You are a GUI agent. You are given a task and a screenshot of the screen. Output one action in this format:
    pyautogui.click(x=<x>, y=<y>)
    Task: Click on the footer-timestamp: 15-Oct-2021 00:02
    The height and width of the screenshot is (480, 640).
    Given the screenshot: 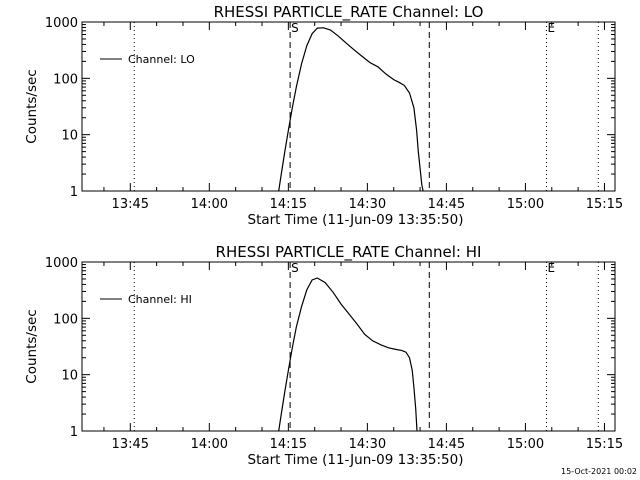 What is the action you would take?
    pyautogui.click(x=599, y=471)
    